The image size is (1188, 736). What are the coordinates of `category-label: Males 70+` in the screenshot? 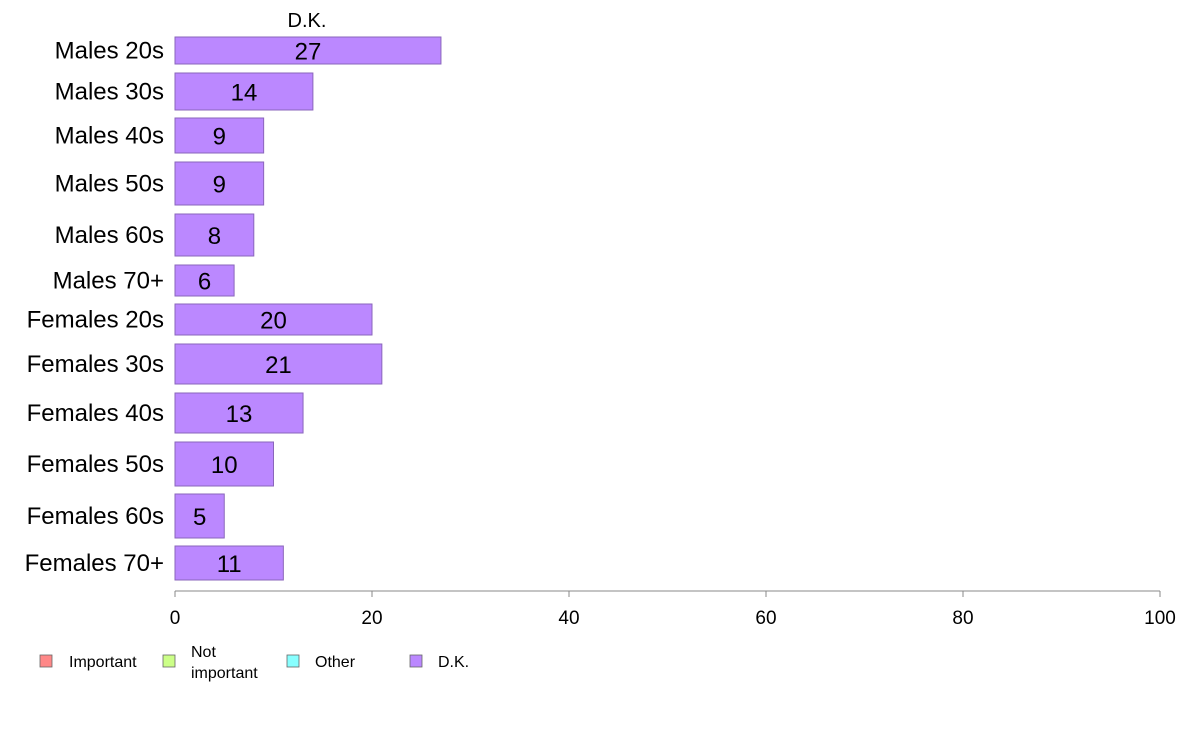 It's located at (108, 281).